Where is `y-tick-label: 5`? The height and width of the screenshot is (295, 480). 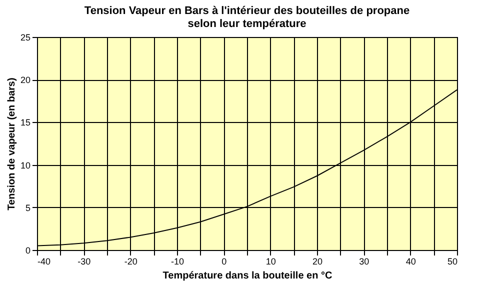
y-tick-label: 5 is located at coordinates (27, 207).